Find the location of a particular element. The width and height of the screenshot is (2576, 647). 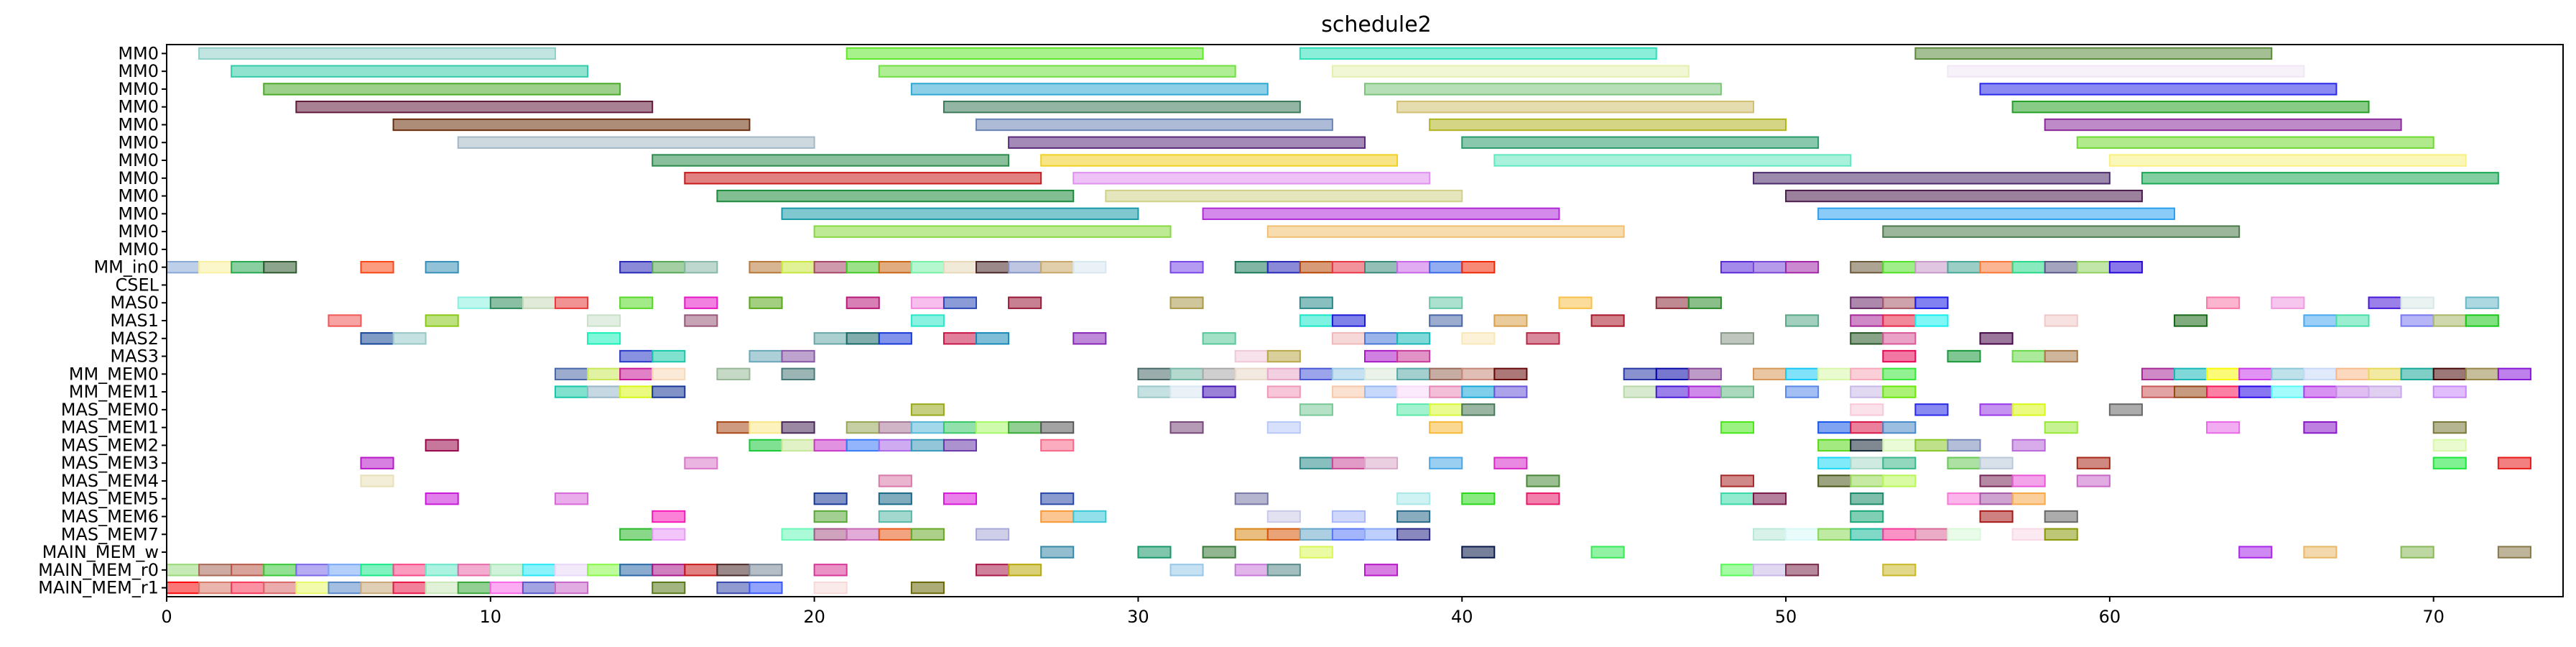

y-tick-label: MAS_MEM7 is located at coordinates (110, 534).